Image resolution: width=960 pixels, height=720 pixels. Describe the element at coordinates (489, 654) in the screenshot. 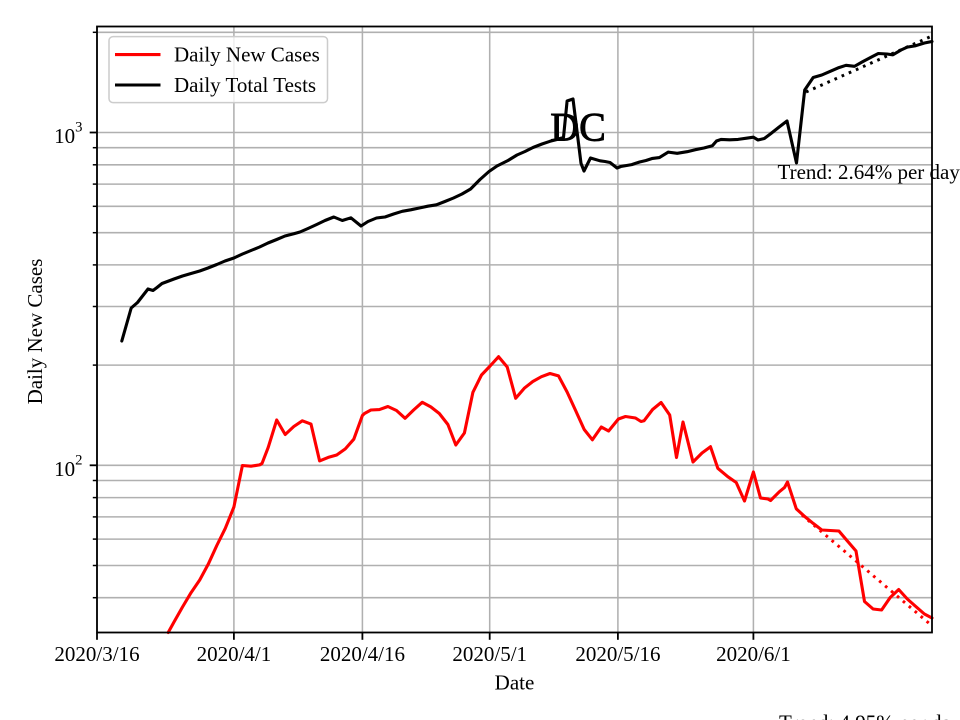

I see `svg-text: 2020/5/1` at that location.